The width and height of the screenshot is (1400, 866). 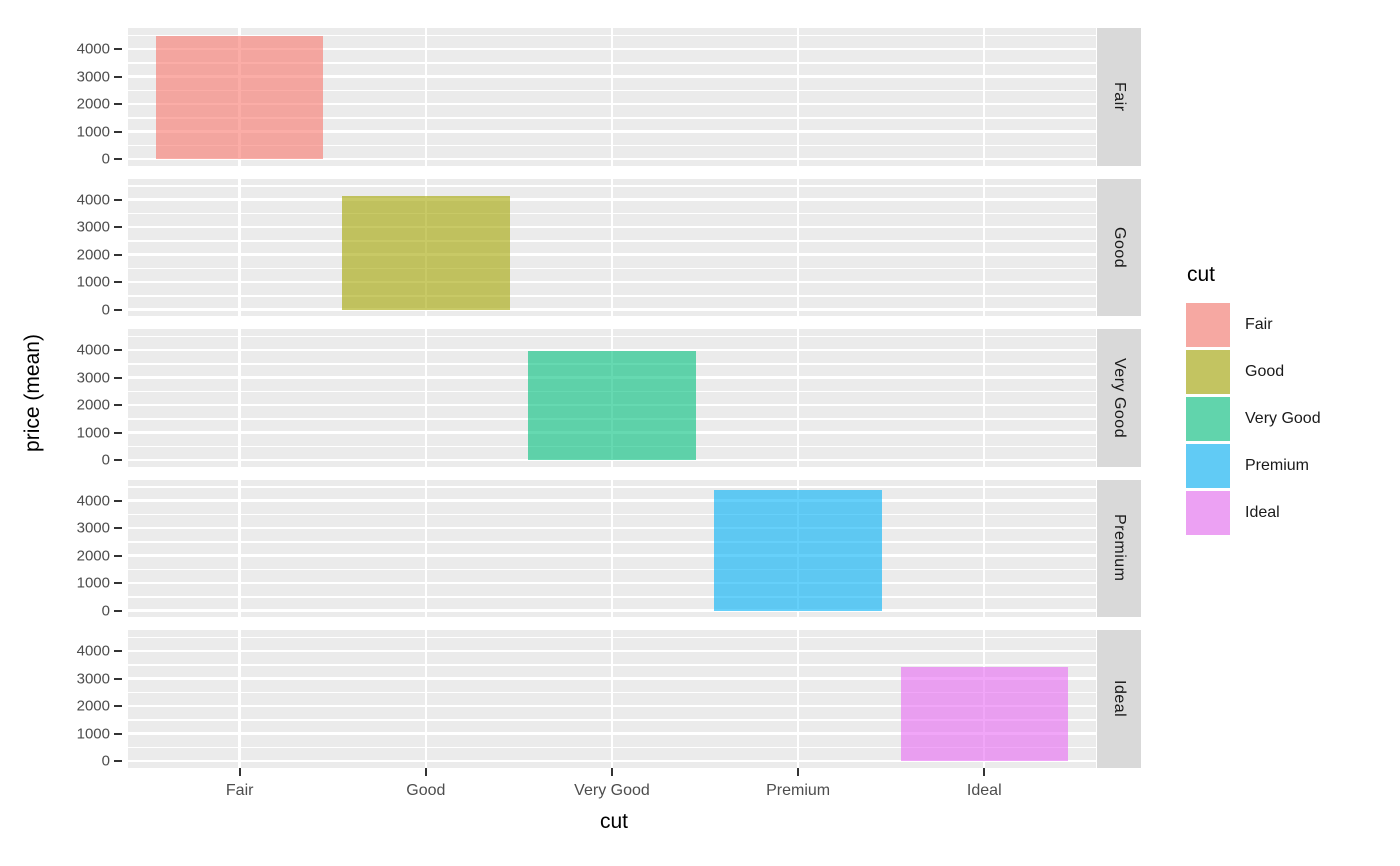 I want to click on bar-premium, so click(x=798, y=550).